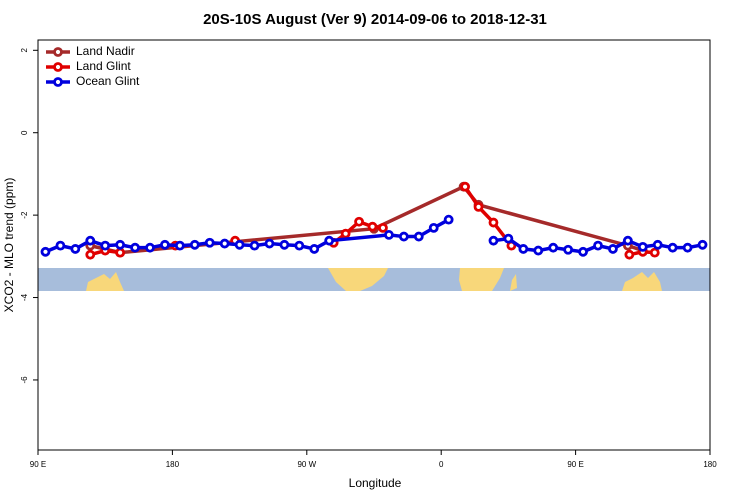  Describe the element at coordinates (108, 81) in the screenshot. I see `legend-label: Ocean Glint` at that location.